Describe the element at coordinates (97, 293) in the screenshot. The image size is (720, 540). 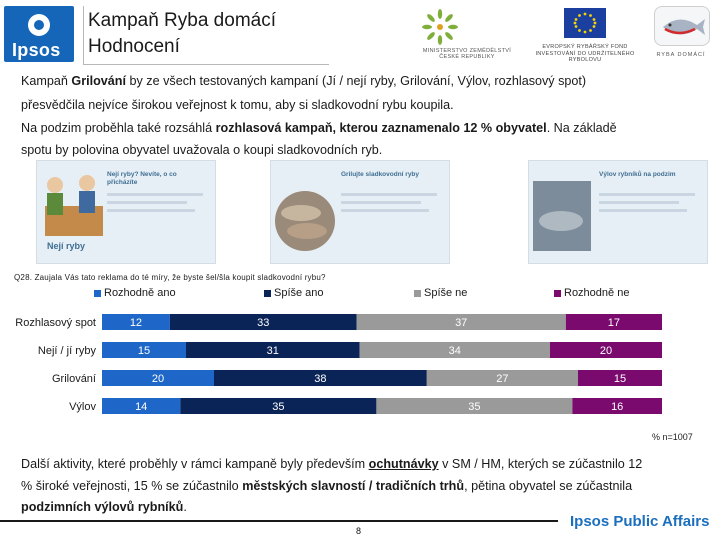
I see `legend-swatch-rozhodne-ano` at that location.